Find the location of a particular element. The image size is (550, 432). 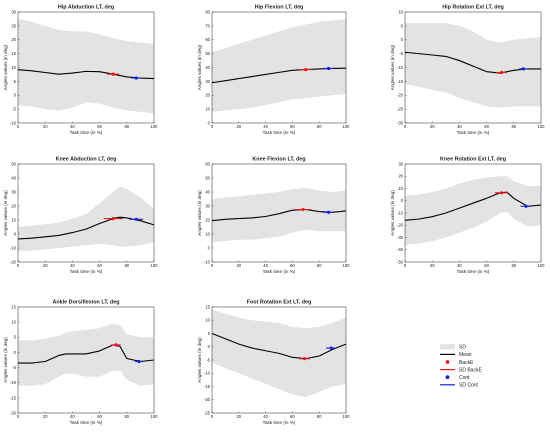

y-tick-label: 25 is located at coordinates (13, 25).